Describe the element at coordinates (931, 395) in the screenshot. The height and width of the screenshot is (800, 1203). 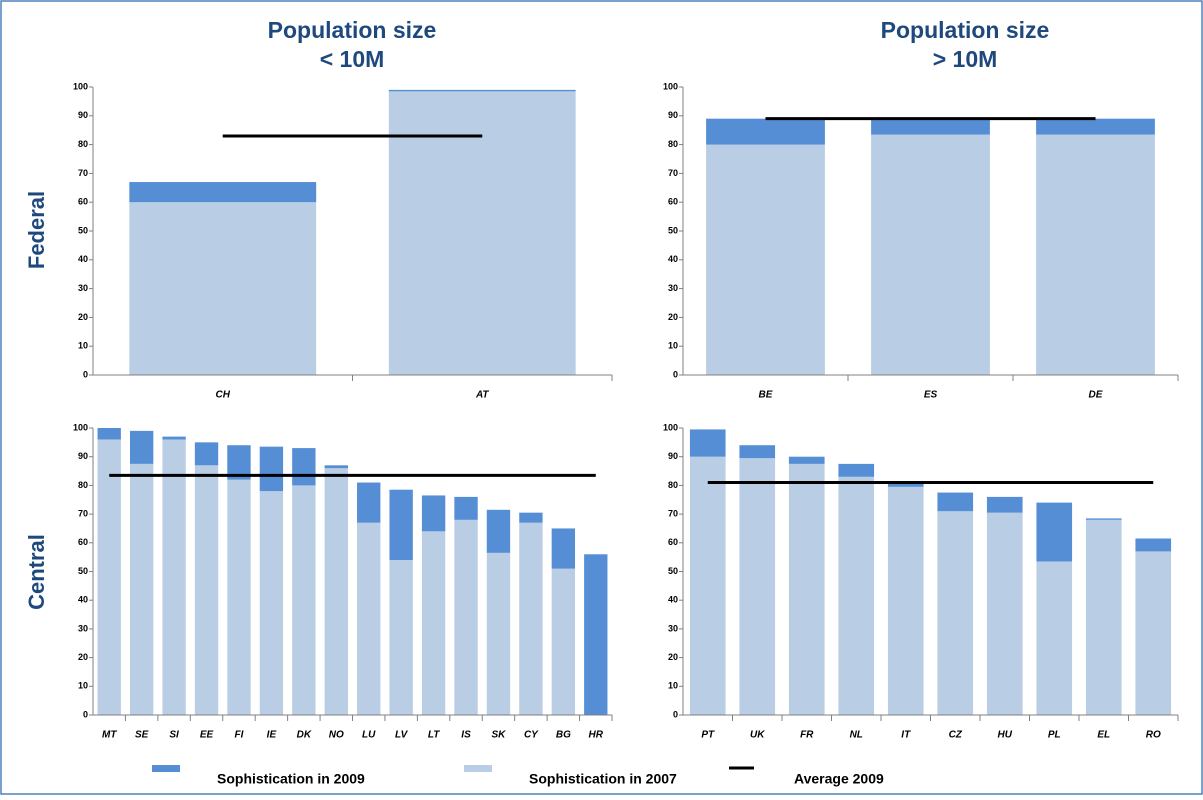
I see `x-tick-label: ES` at that location.